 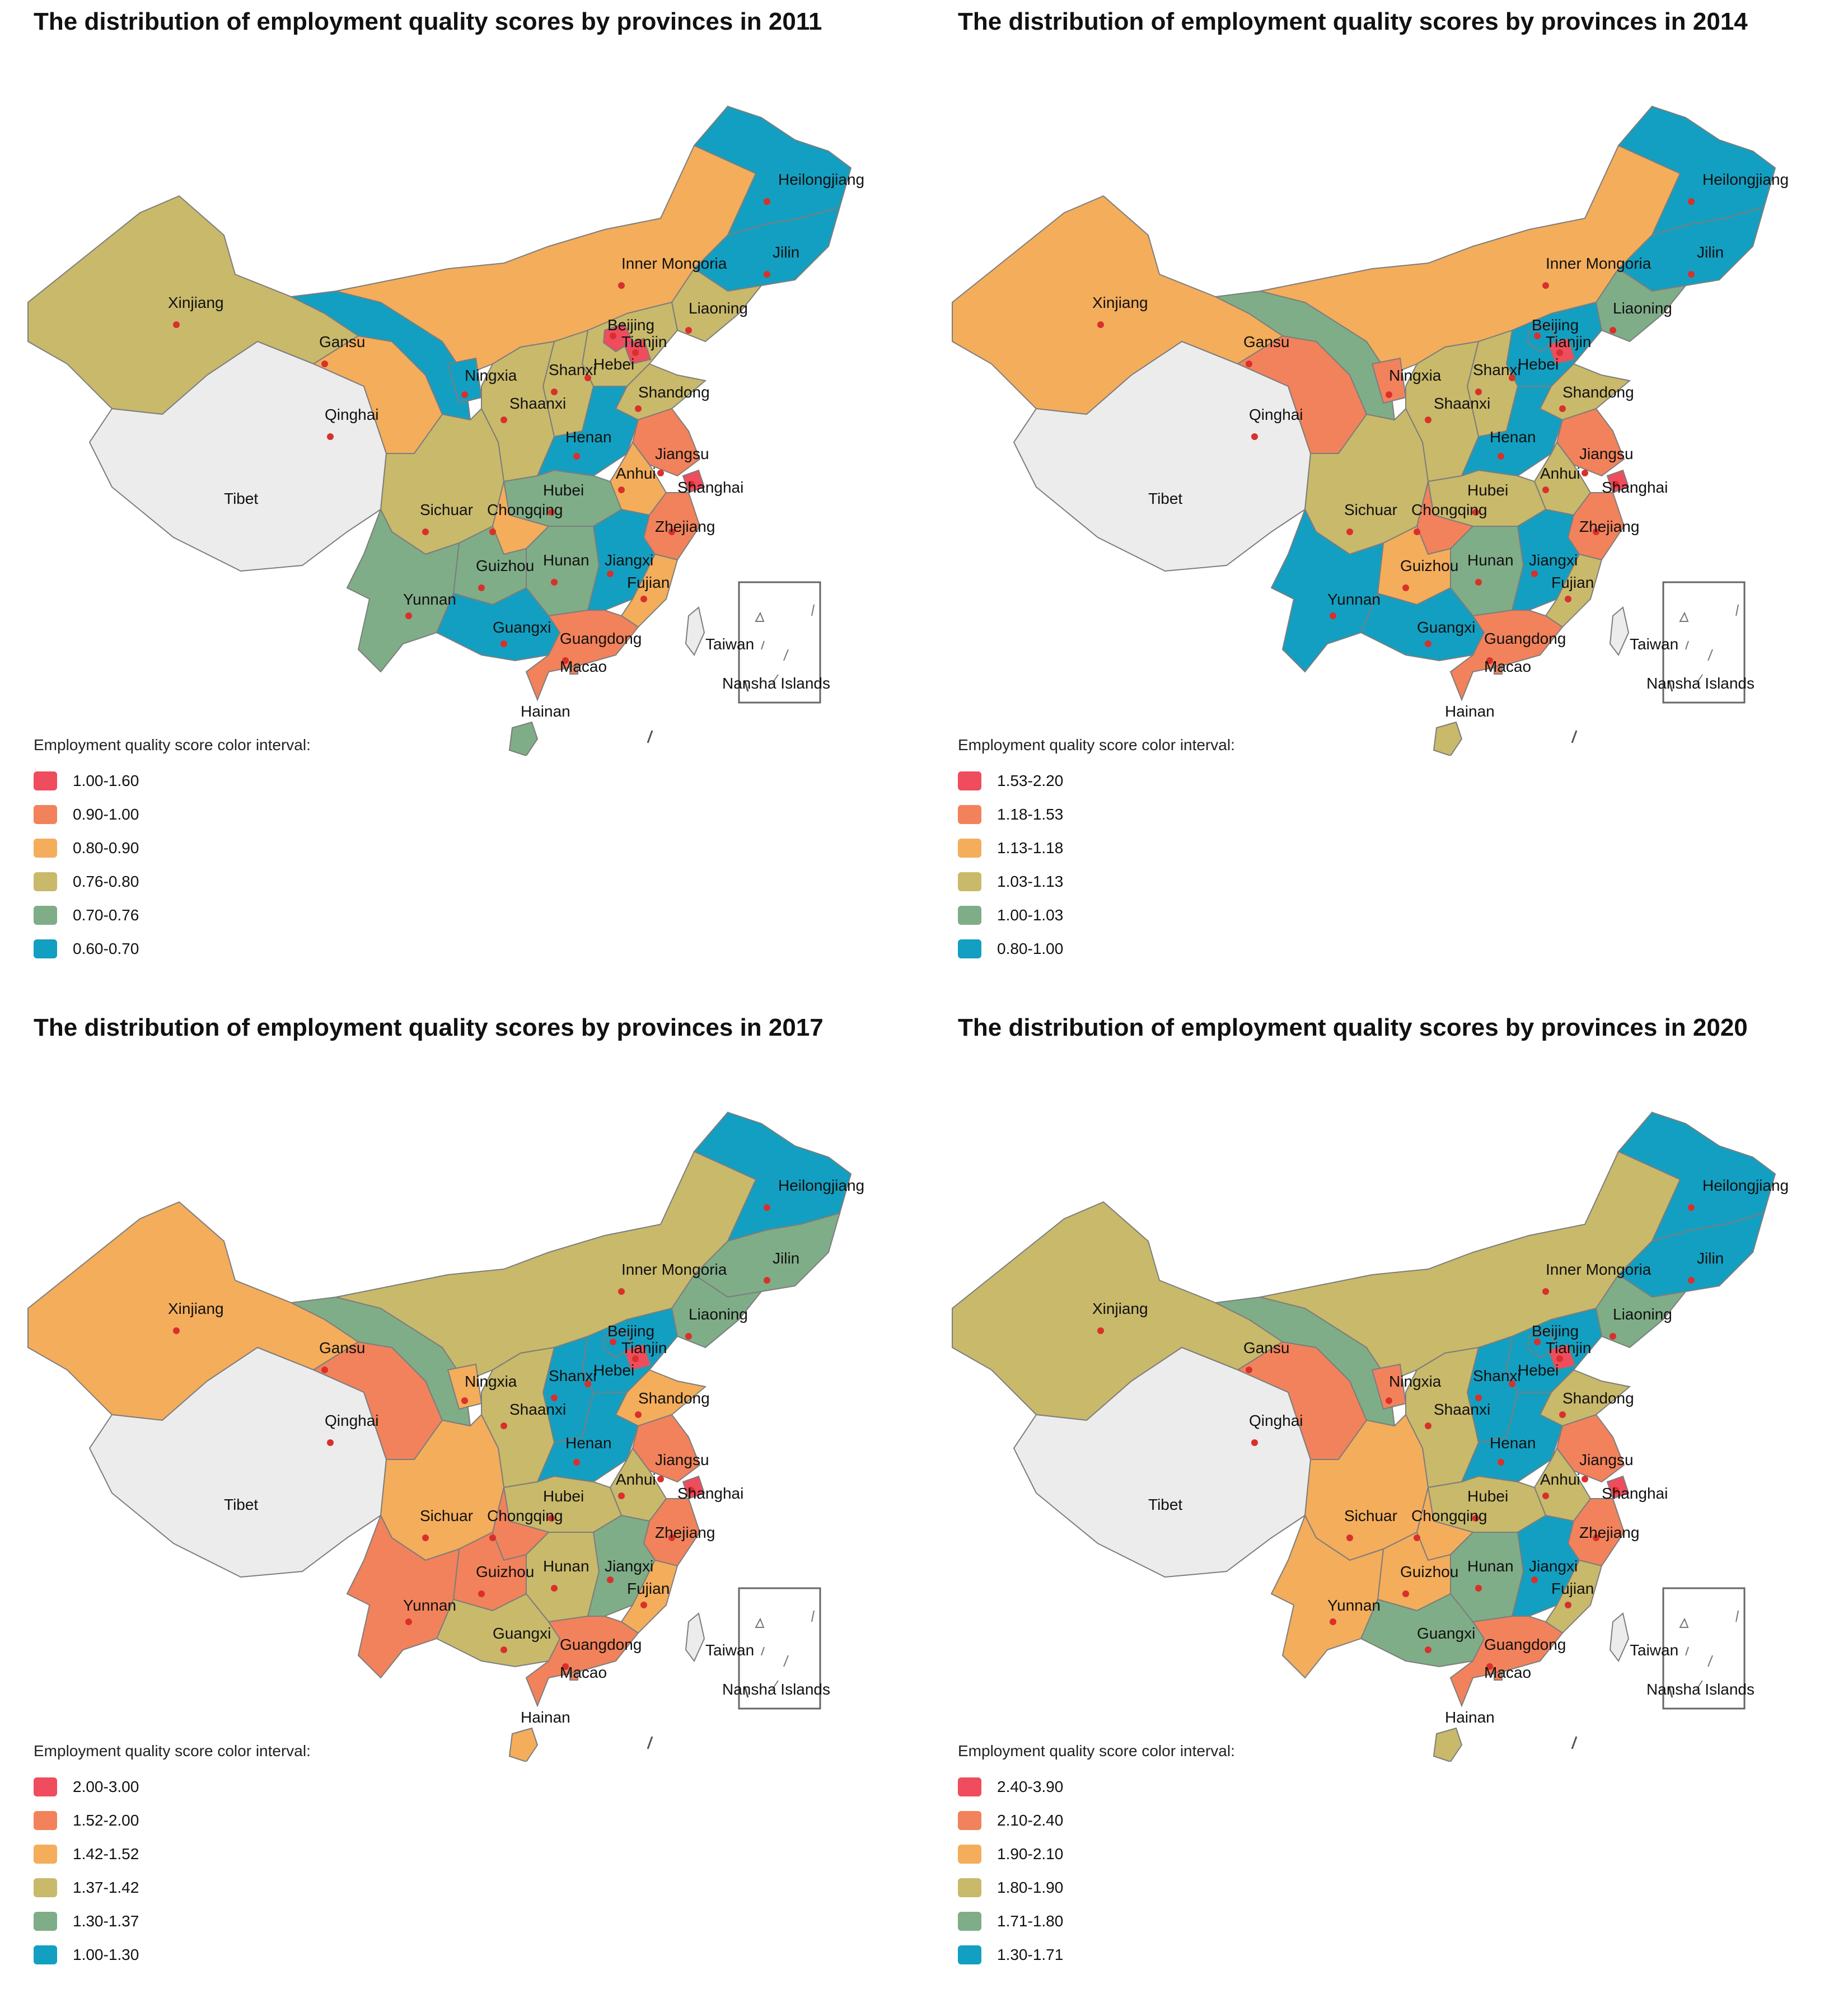 I want to click on capital-dot-guizhou, so click(x=481, y=587).